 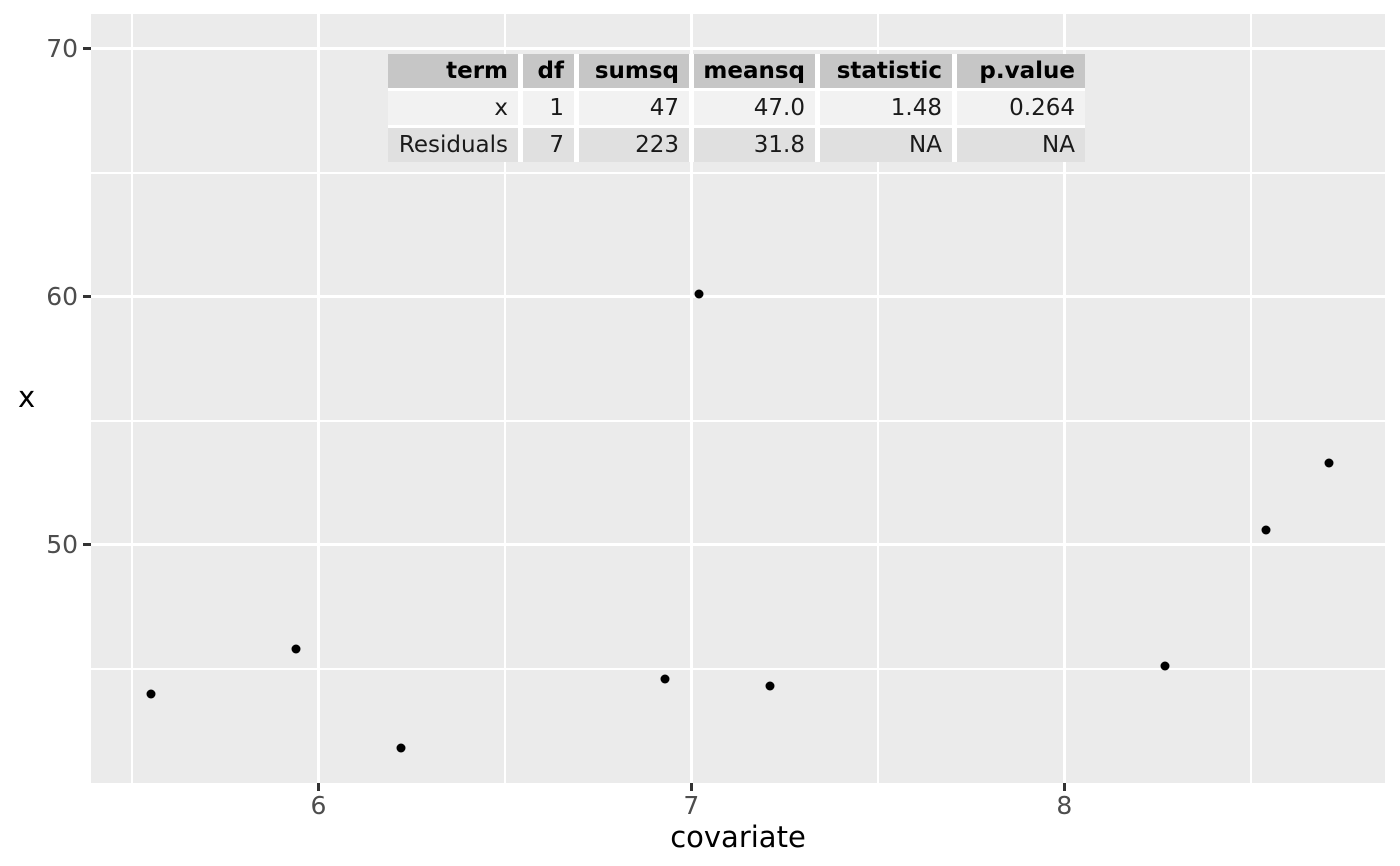 I want to click on anova-header-cell: sumsq, so click(x=634, y=71).